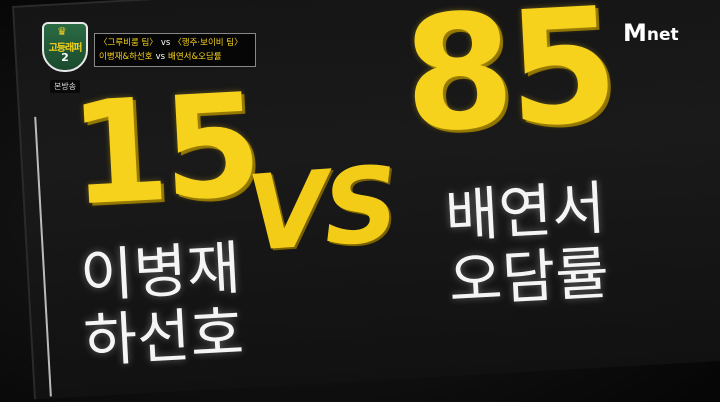  What do you see at coordinates (164, 337) in the screenshot?
I see `left-team-name-2: 하선호` at bounding box center [164, 337].